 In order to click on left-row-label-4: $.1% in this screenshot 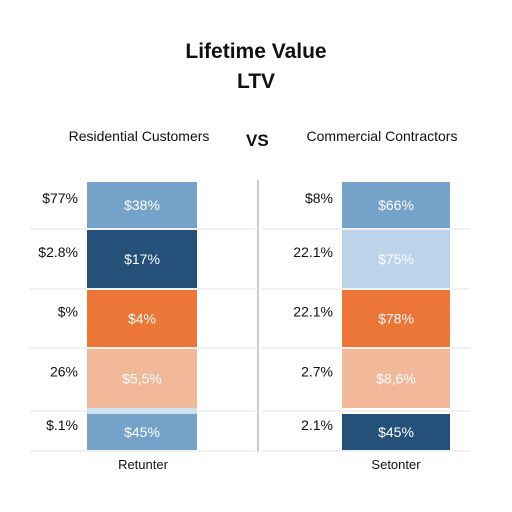, I will do `click(62, 425)`.